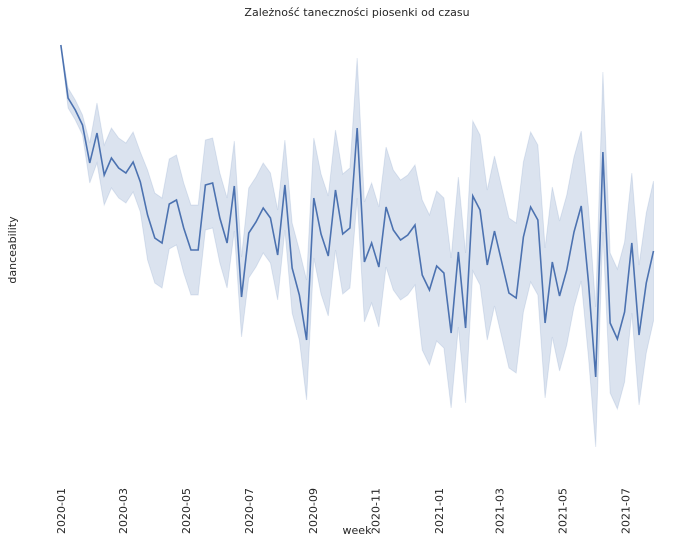  Describe the element at coordinates (249, 511) in the screenshot. I see `x-tick-label: 2020-07` at that location.